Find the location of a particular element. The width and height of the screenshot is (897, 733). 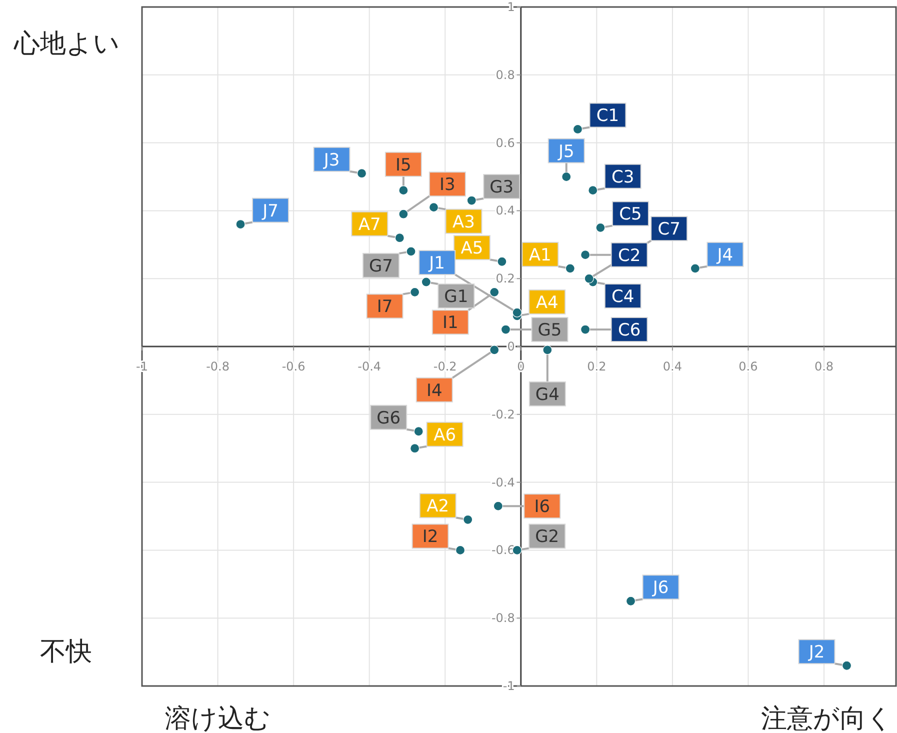

data-label: A4 is located at coordinates (547, 302).